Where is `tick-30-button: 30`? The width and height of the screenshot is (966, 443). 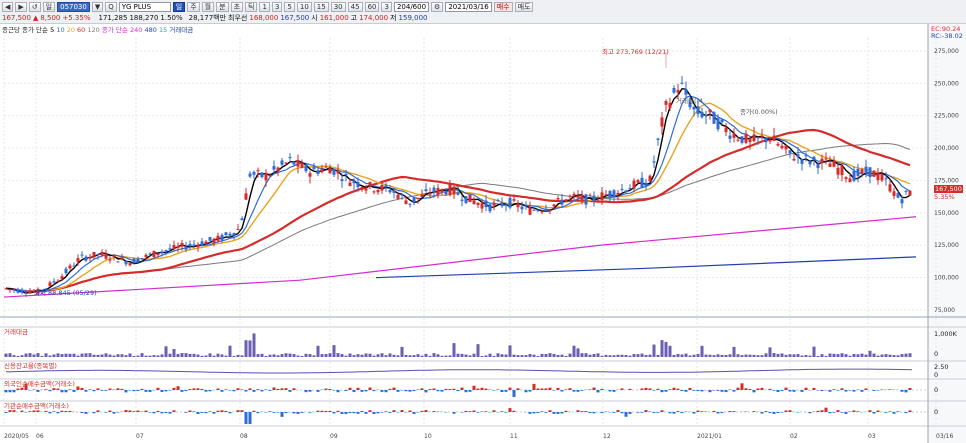
tick-30-button: 30 is located at coordinates (338, 7).